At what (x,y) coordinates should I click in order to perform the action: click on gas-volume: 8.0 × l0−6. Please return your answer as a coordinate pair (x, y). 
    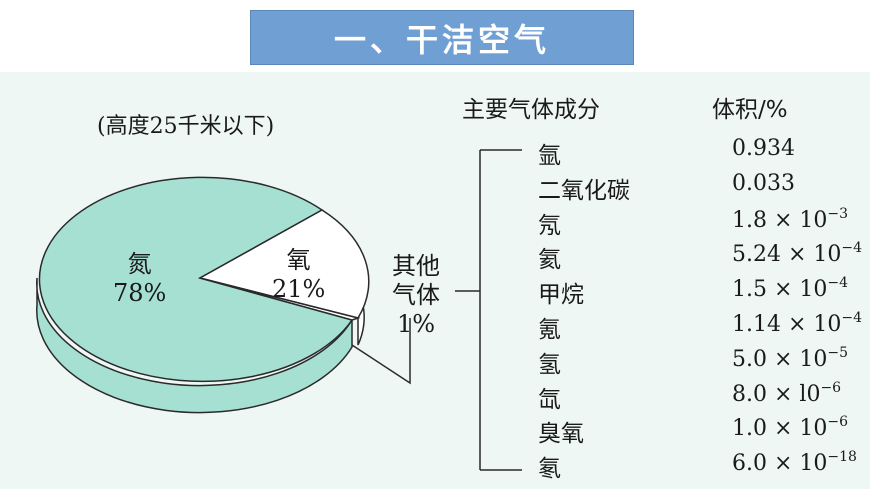
    Looking at the image, I should click on (786, 393).